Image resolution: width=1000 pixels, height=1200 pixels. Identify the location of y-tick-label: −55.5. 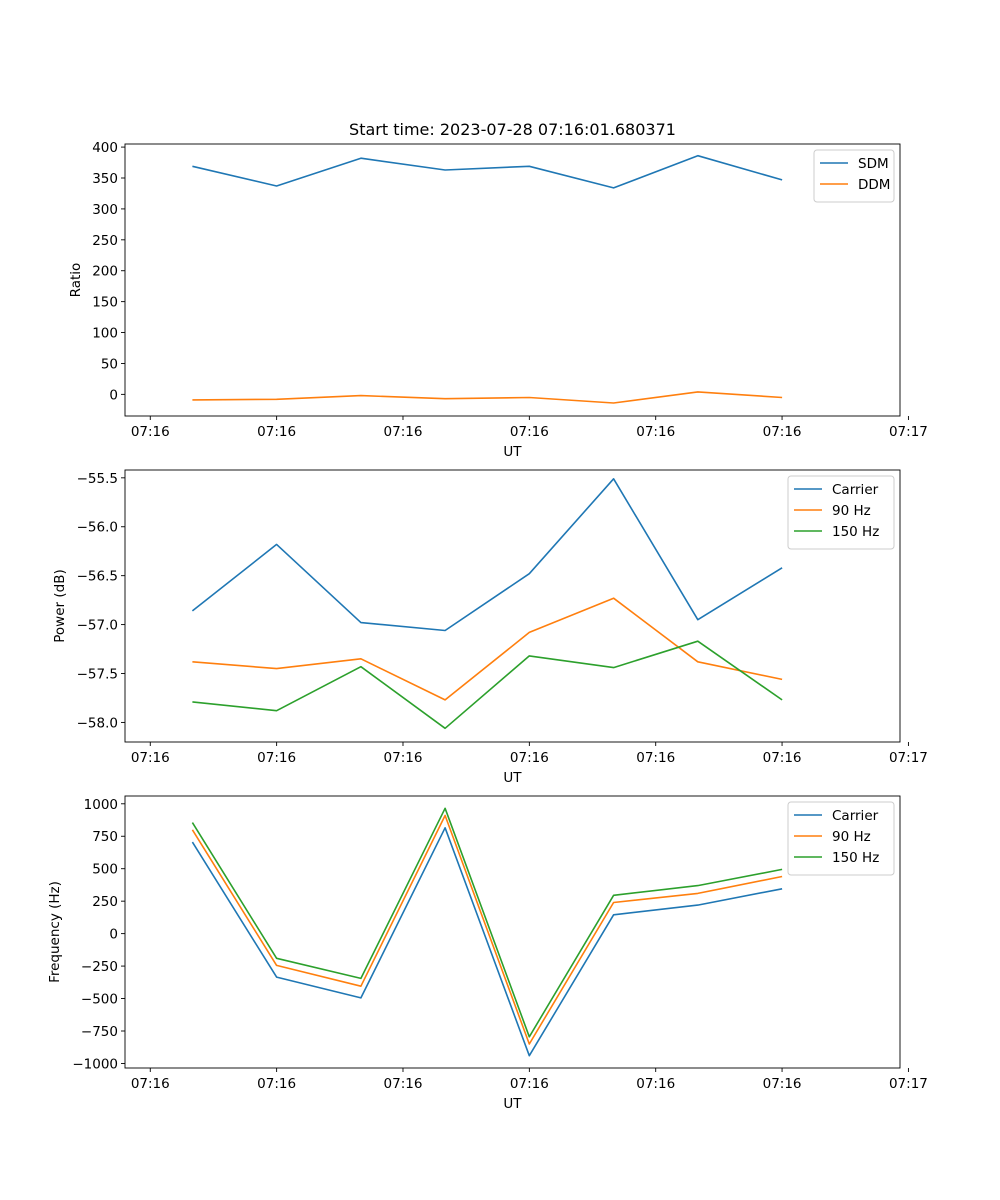
(97, 479).